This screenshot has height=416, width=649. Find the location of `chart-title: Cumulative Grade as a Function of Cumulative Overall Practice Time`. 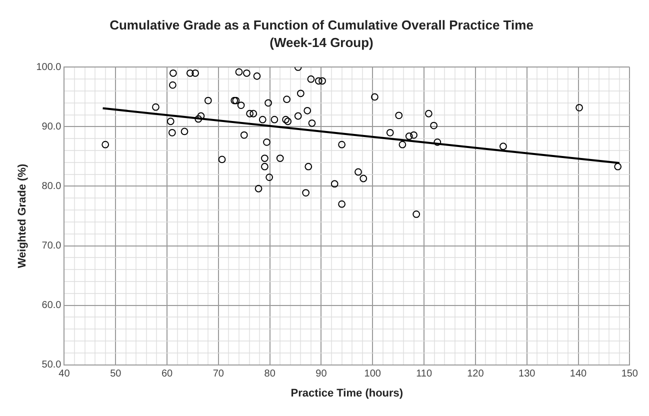

chart-title: Cumulative Grade as a Function of Cumulative Overall Practice Time is located at coordinates (322, 24).